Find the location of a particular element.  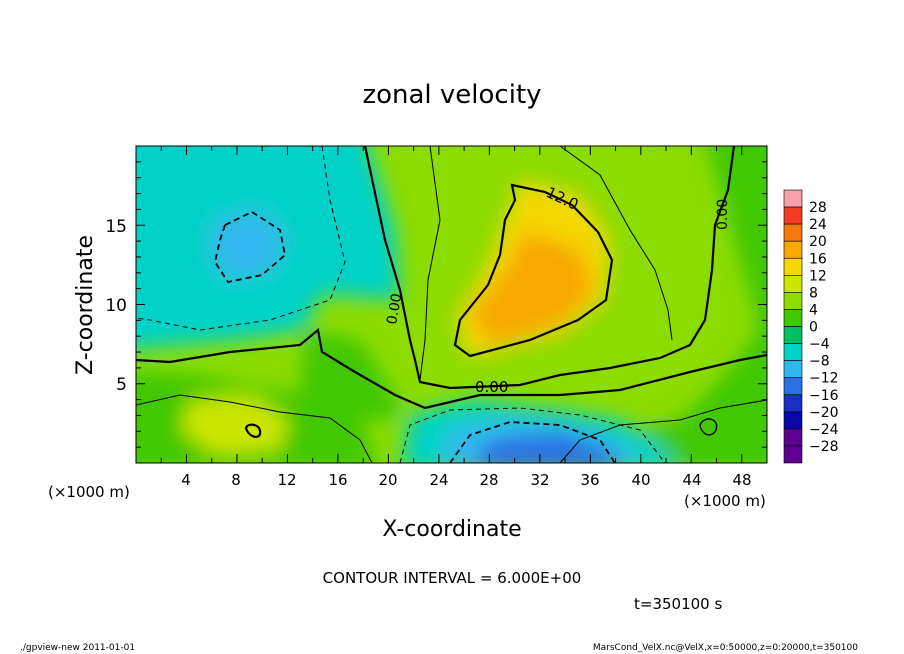

contour-6-lower-thin is located at coordinates (451, 428).